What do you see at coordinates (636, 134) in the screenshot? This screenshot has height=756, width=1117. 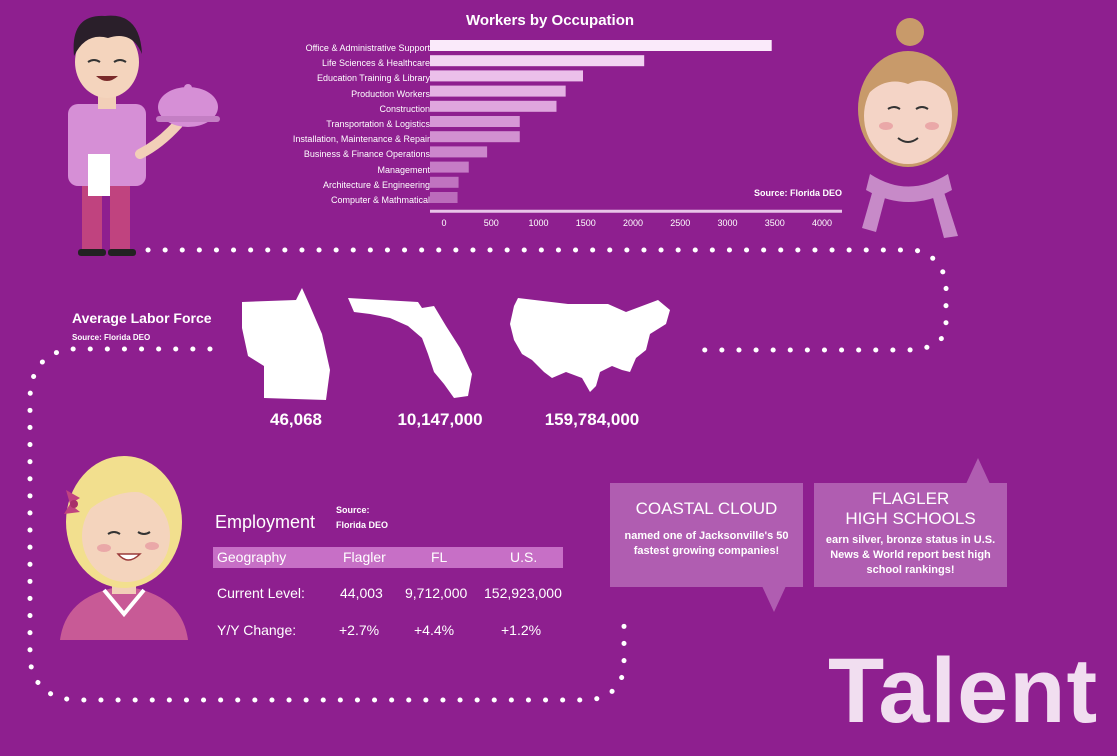 I see `occupation-bar-chart: 0 500 1000 1500 2000 2500 3000 3500 4000` at bounding box center [636, 134].